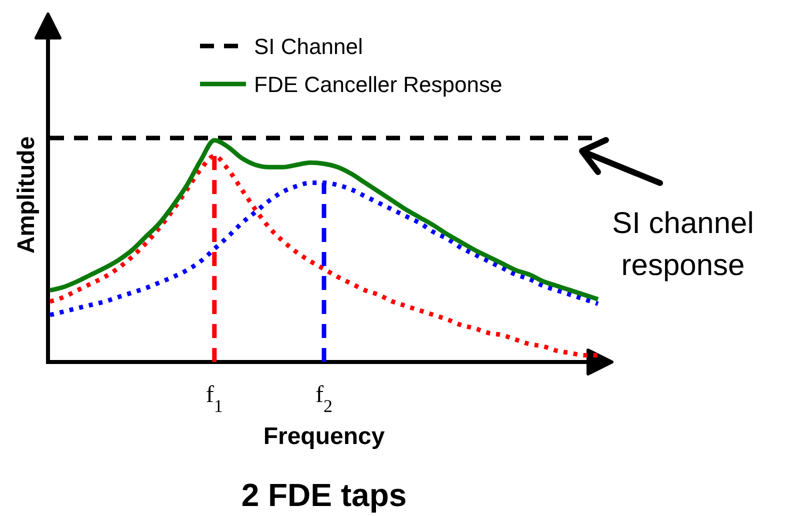 The image size is (792, 516). What do you see at coordinates (683, 244) in the screenshot?
I see `text: SI channel response` at bounding box center [683, 244].